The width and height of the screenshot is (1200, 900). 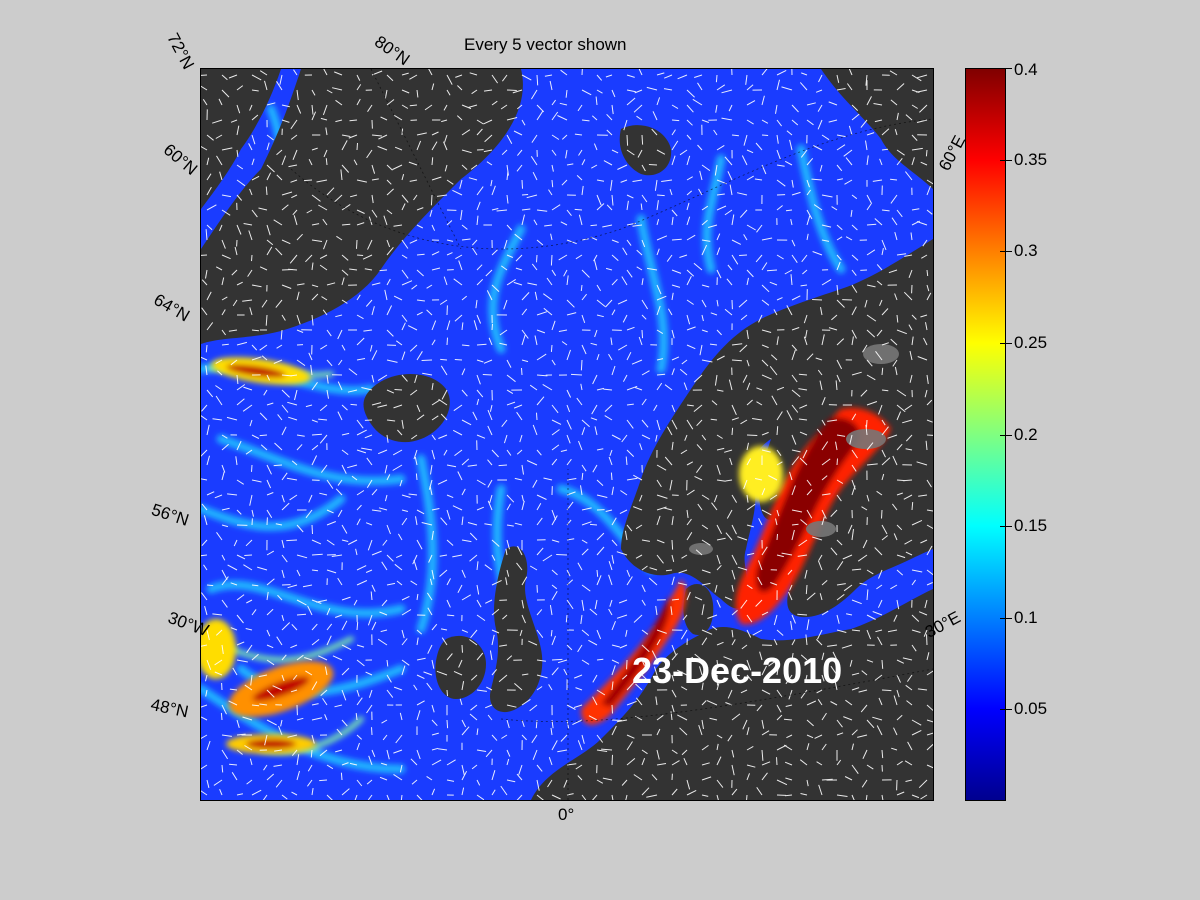 I want to click on colorbar-tick-label: 0.35, so click(x=1031, y=159).